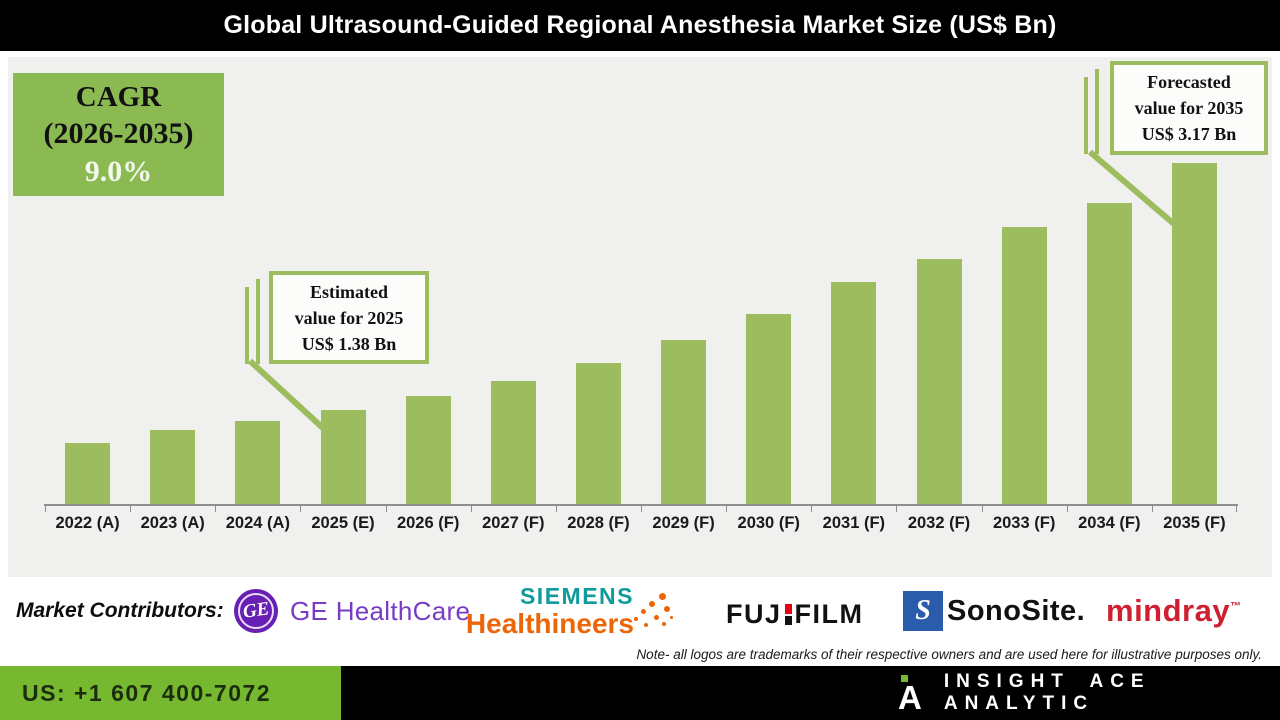 Image resolution: width=1280 pixels, height=720 pixels. What do you see at coordinates (768, 523) in the screenshot?
I see `x-axis-label: 2030 (F)` at bounding box center [768, 523].